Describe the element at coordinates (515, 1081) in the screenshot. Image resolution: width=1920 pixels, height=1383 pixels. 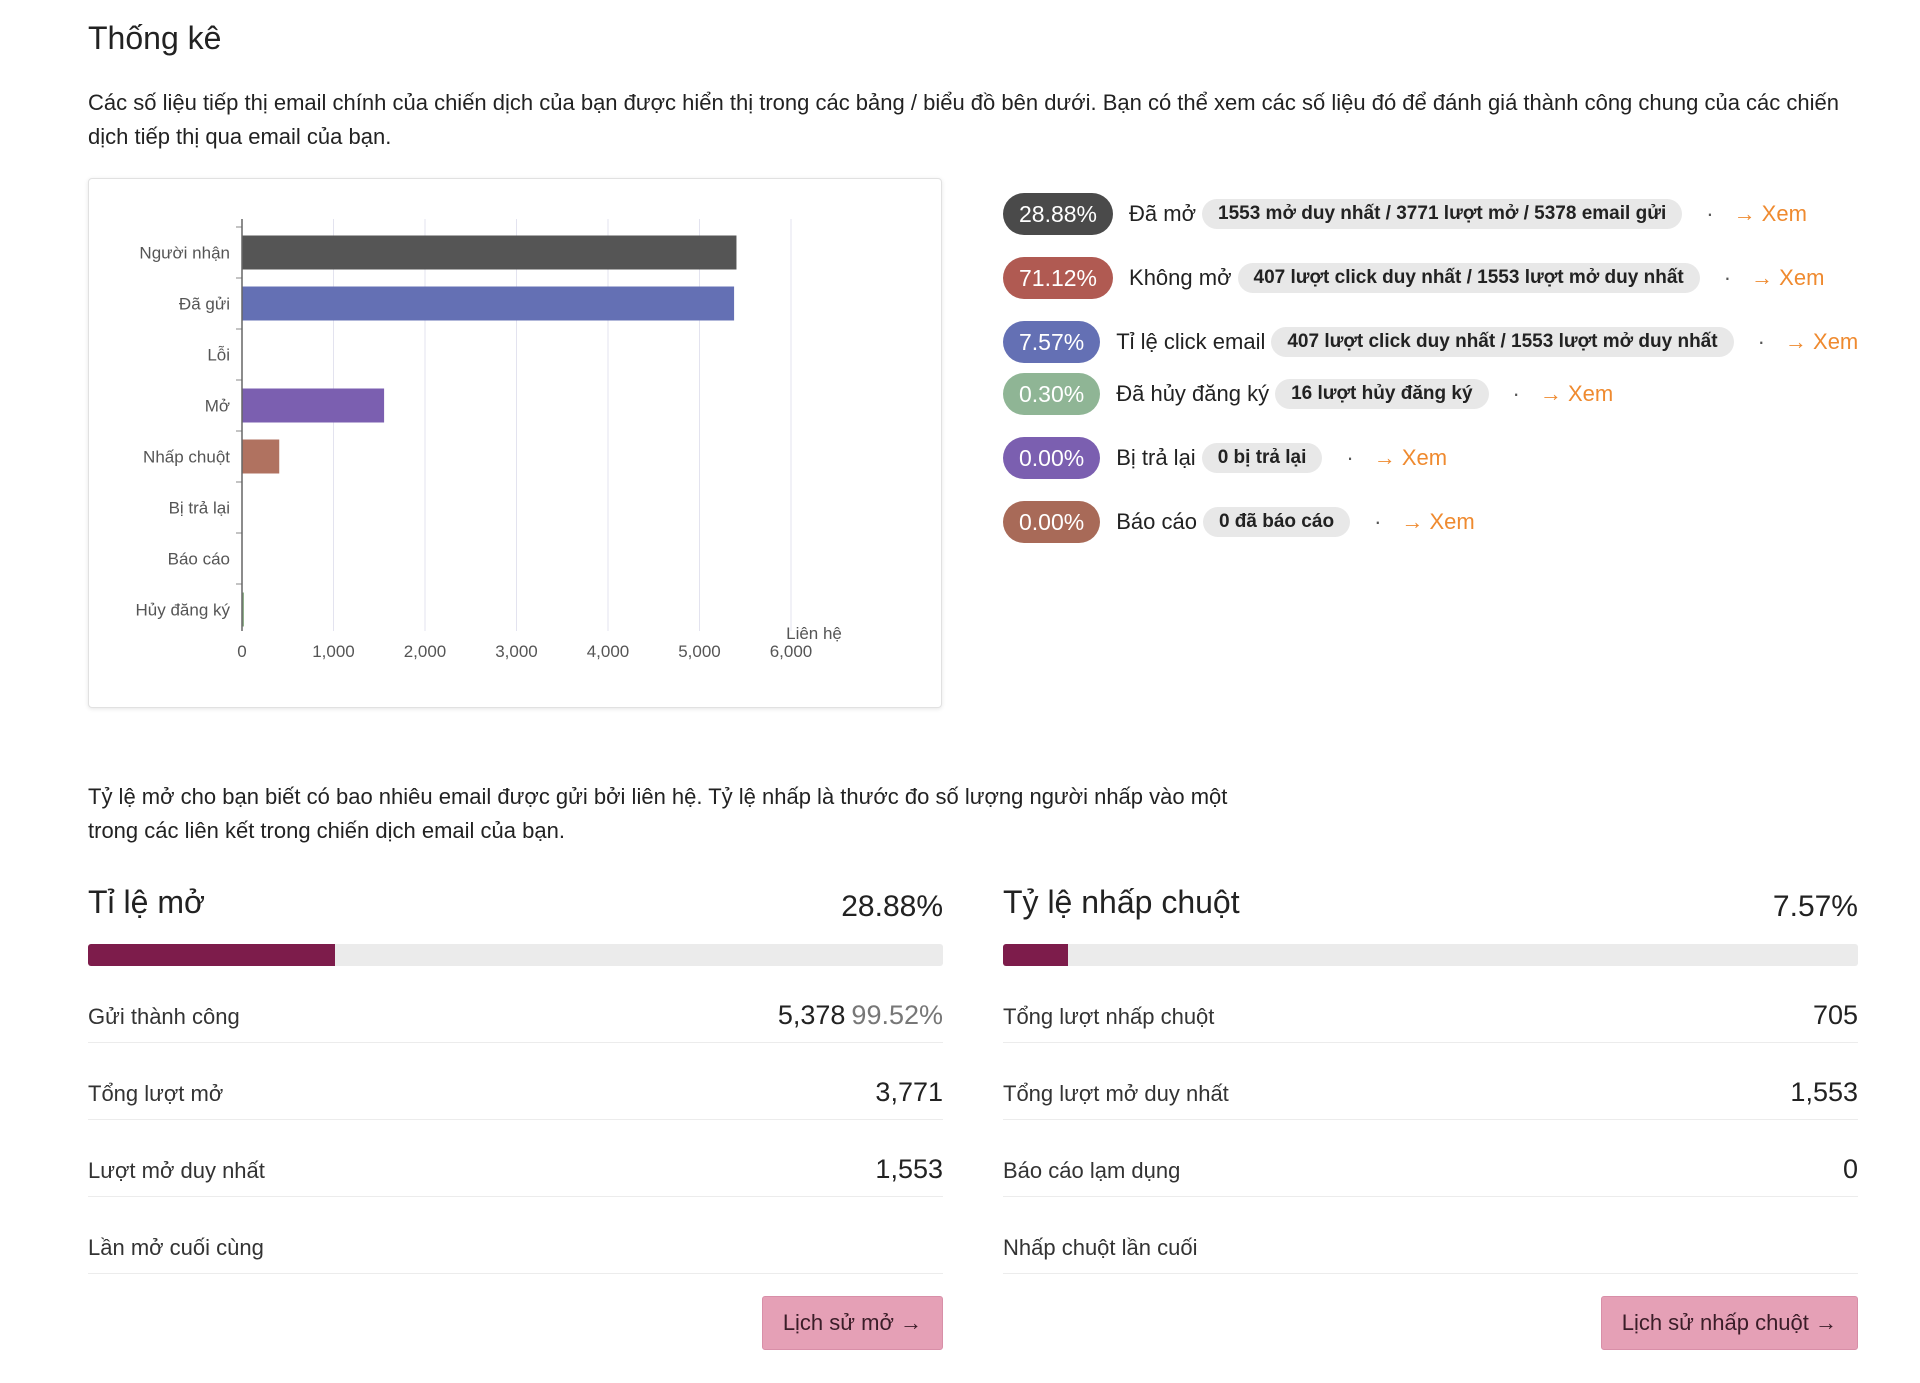
I see `metric-row: Tổng lượt mở 3,771` at that location.